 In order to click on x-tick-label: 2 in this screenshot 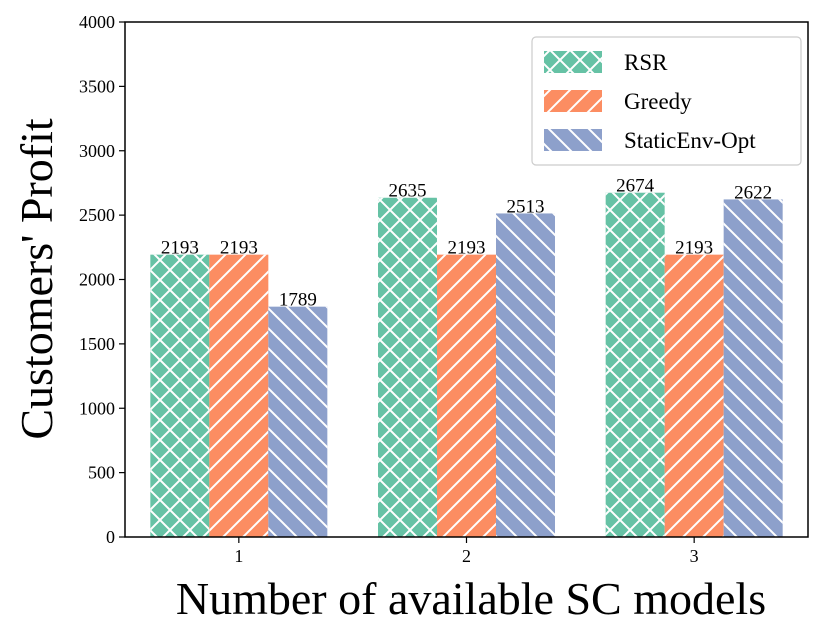, I will do `click(466, 556)`.